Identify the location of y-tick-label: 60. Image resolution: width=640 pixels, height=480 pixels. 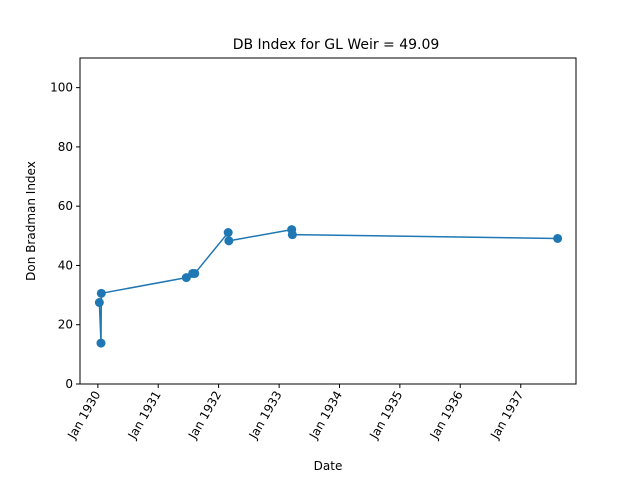
(65, 206).